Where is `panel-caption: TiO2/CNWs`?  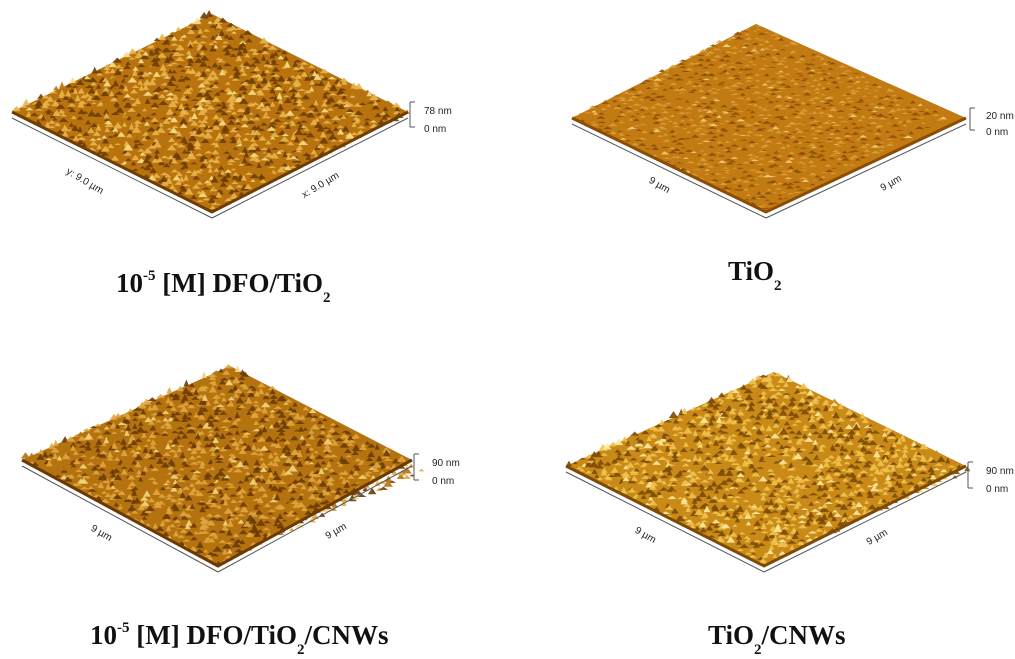
panel-caption: TiO2/CNWs is located at coordinates (777, 639).